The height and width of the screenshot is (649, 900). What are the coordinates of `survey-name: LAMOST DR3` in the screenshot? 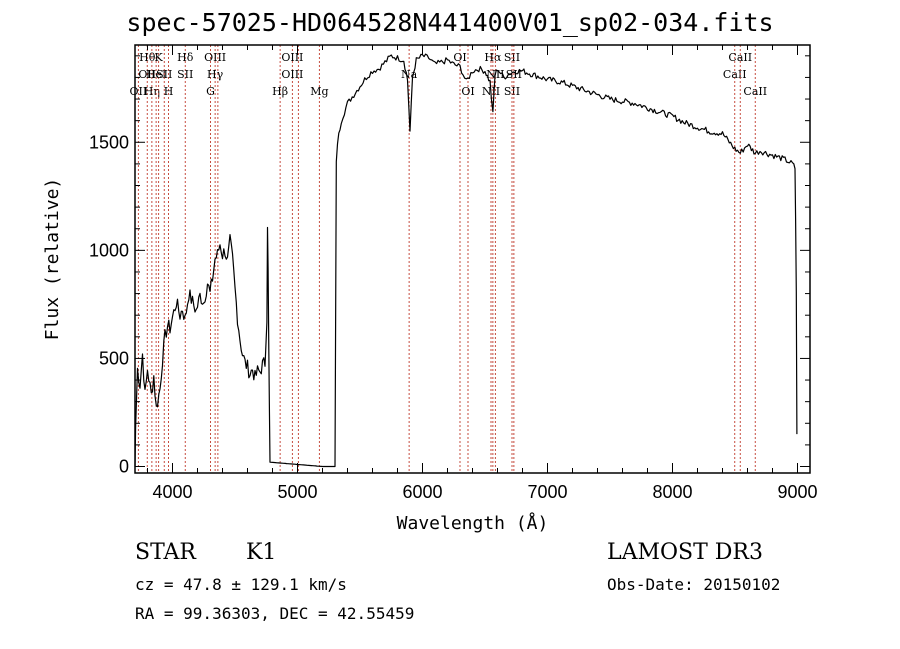 It's located at (685, 552).